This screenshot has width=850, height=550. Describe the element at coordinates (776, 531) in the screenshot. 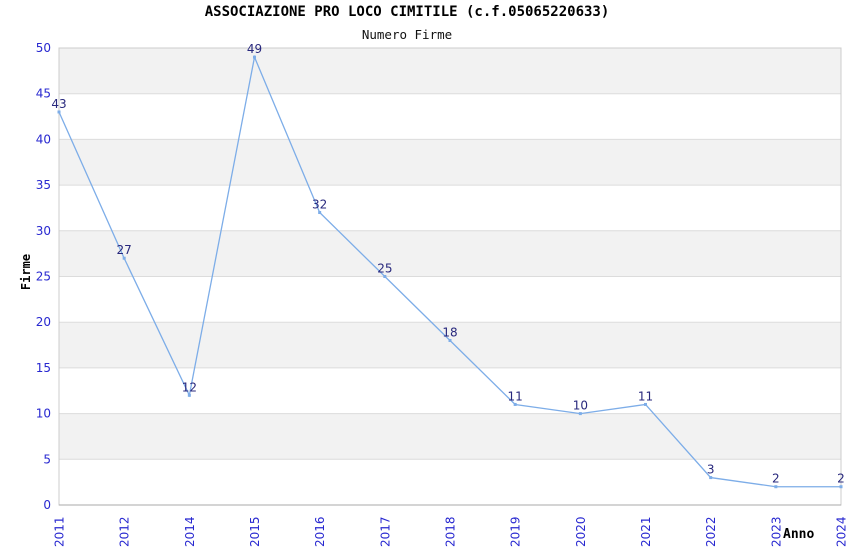

I see `x-tick-label: 2023` at that location.